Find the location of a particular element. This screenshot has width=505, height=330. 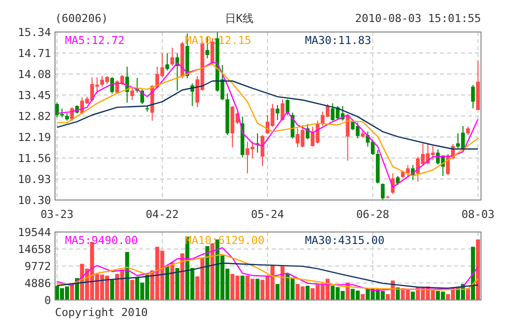

y-tick-label: 12.82 is located at coordinates (34, 116).